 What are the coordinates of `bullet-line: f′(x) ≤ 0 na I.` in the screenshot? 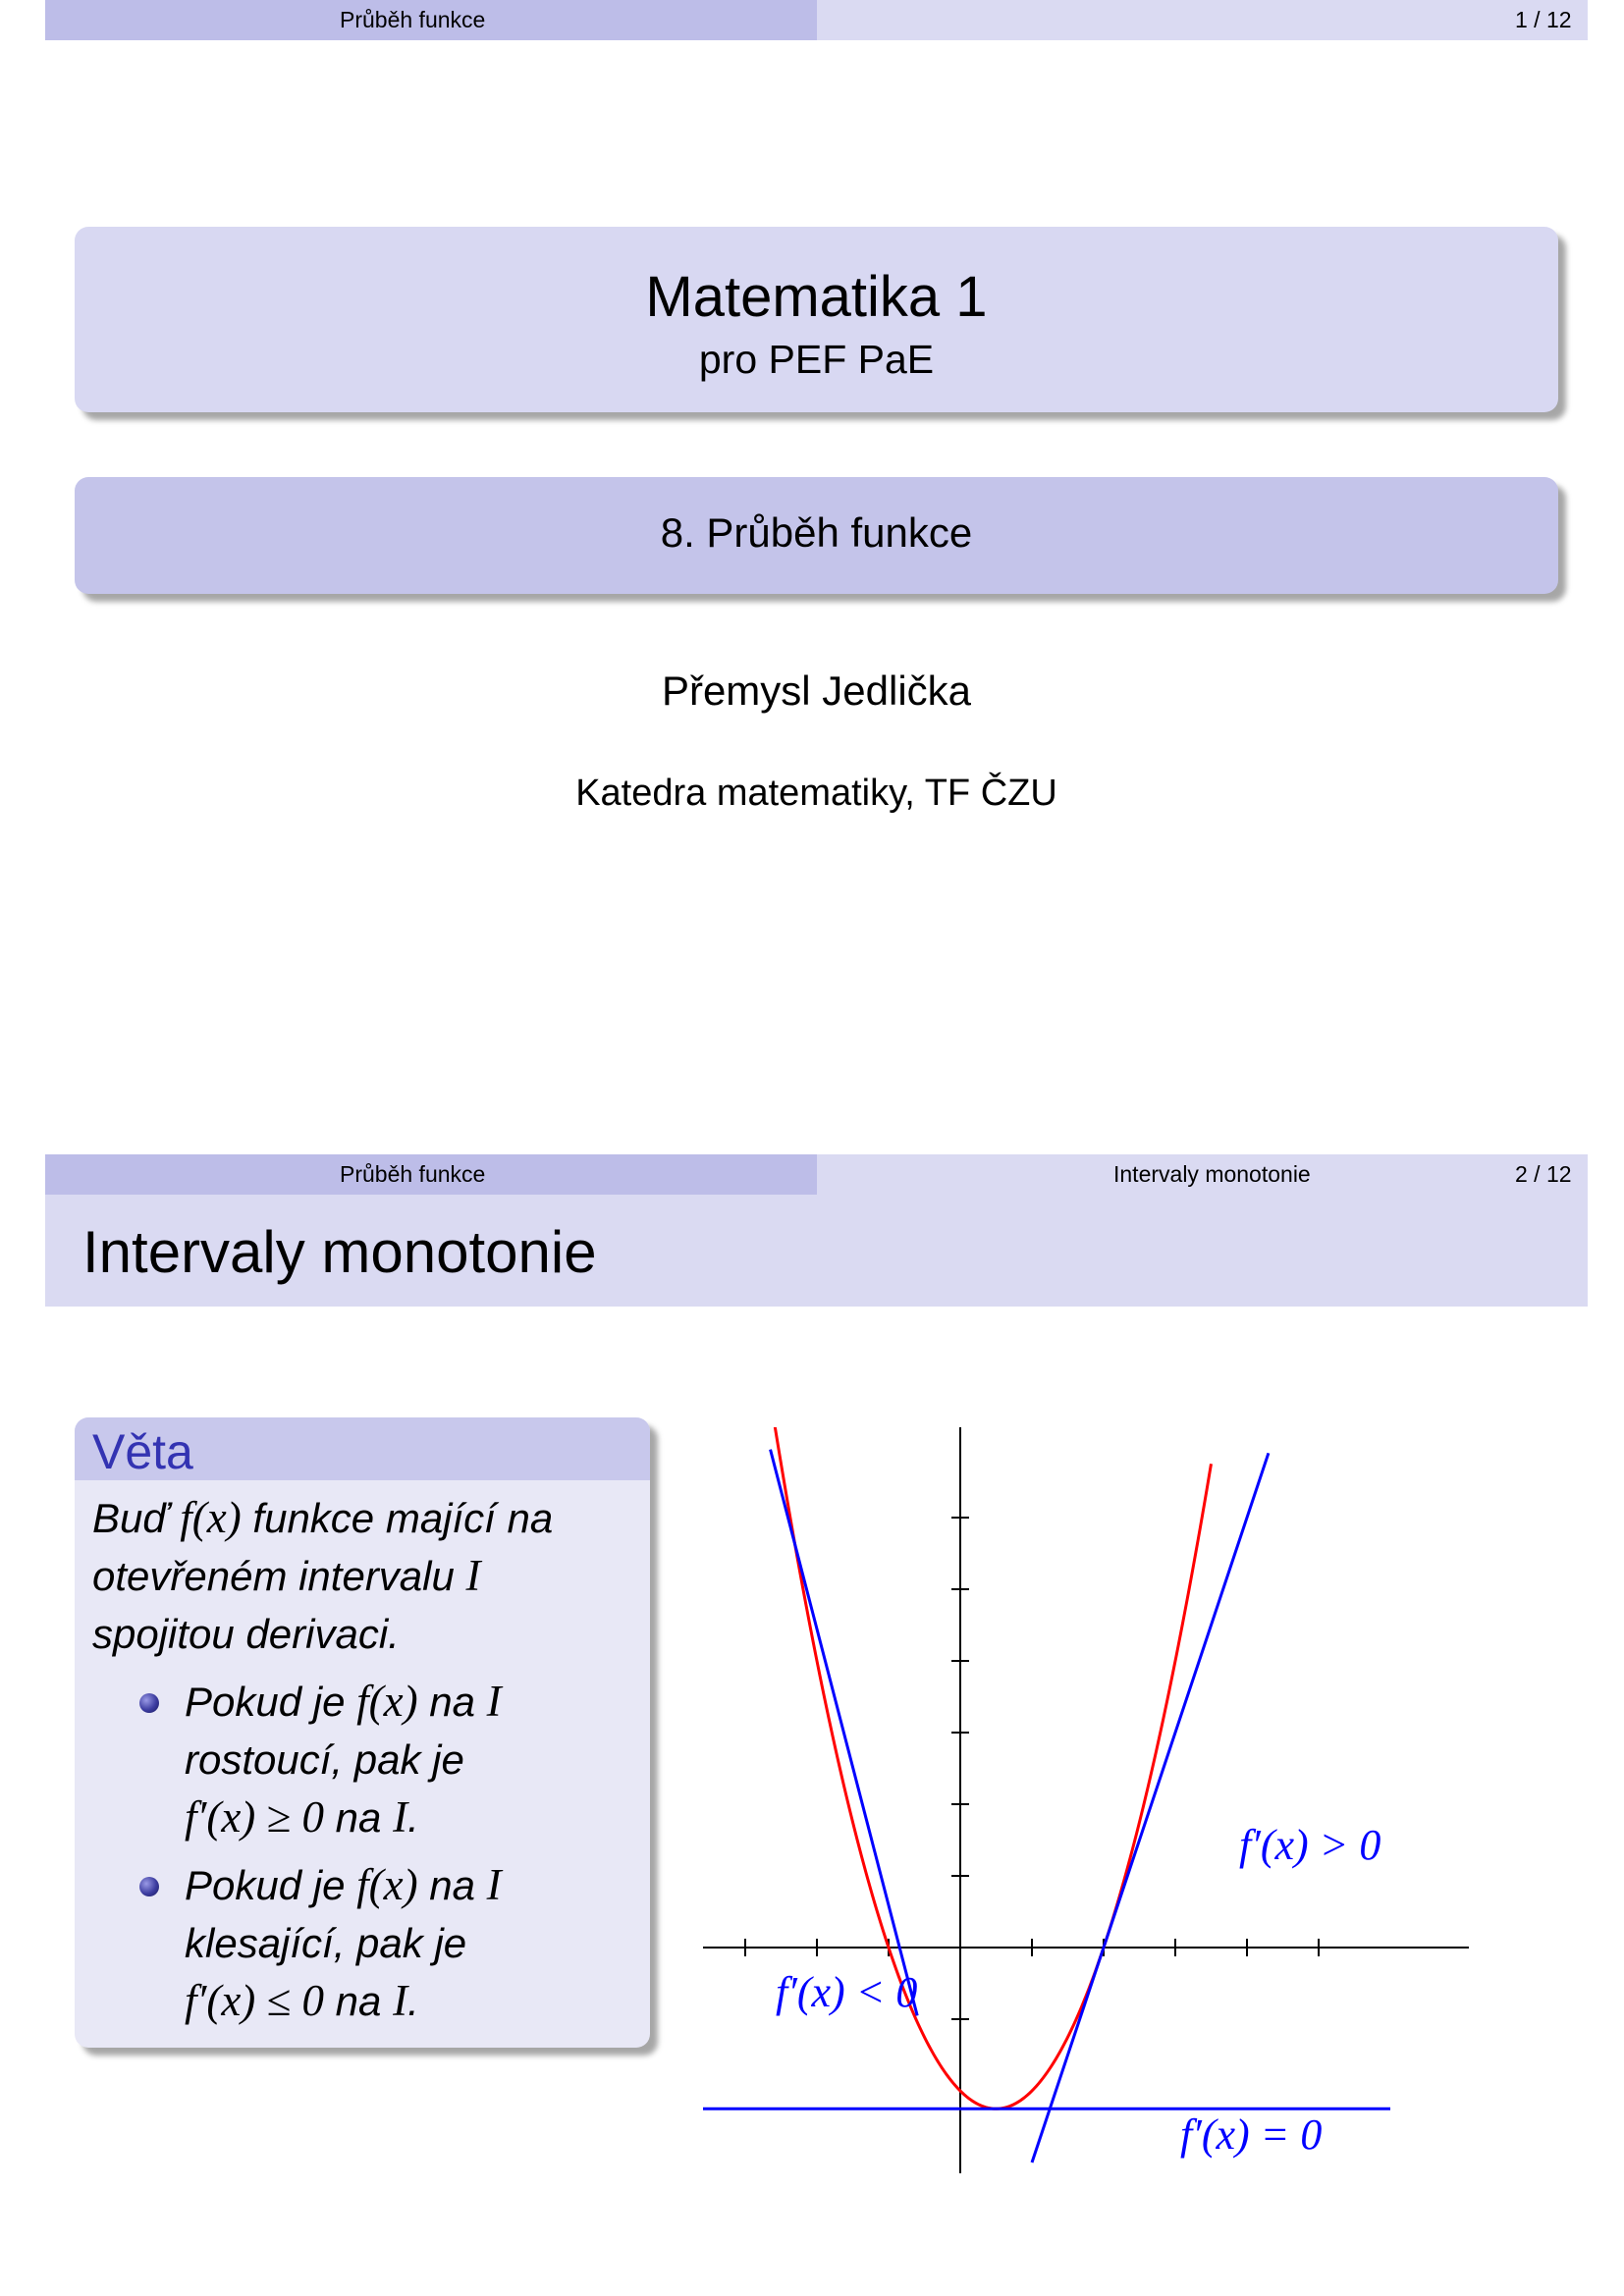 It's located at (413, 2001).